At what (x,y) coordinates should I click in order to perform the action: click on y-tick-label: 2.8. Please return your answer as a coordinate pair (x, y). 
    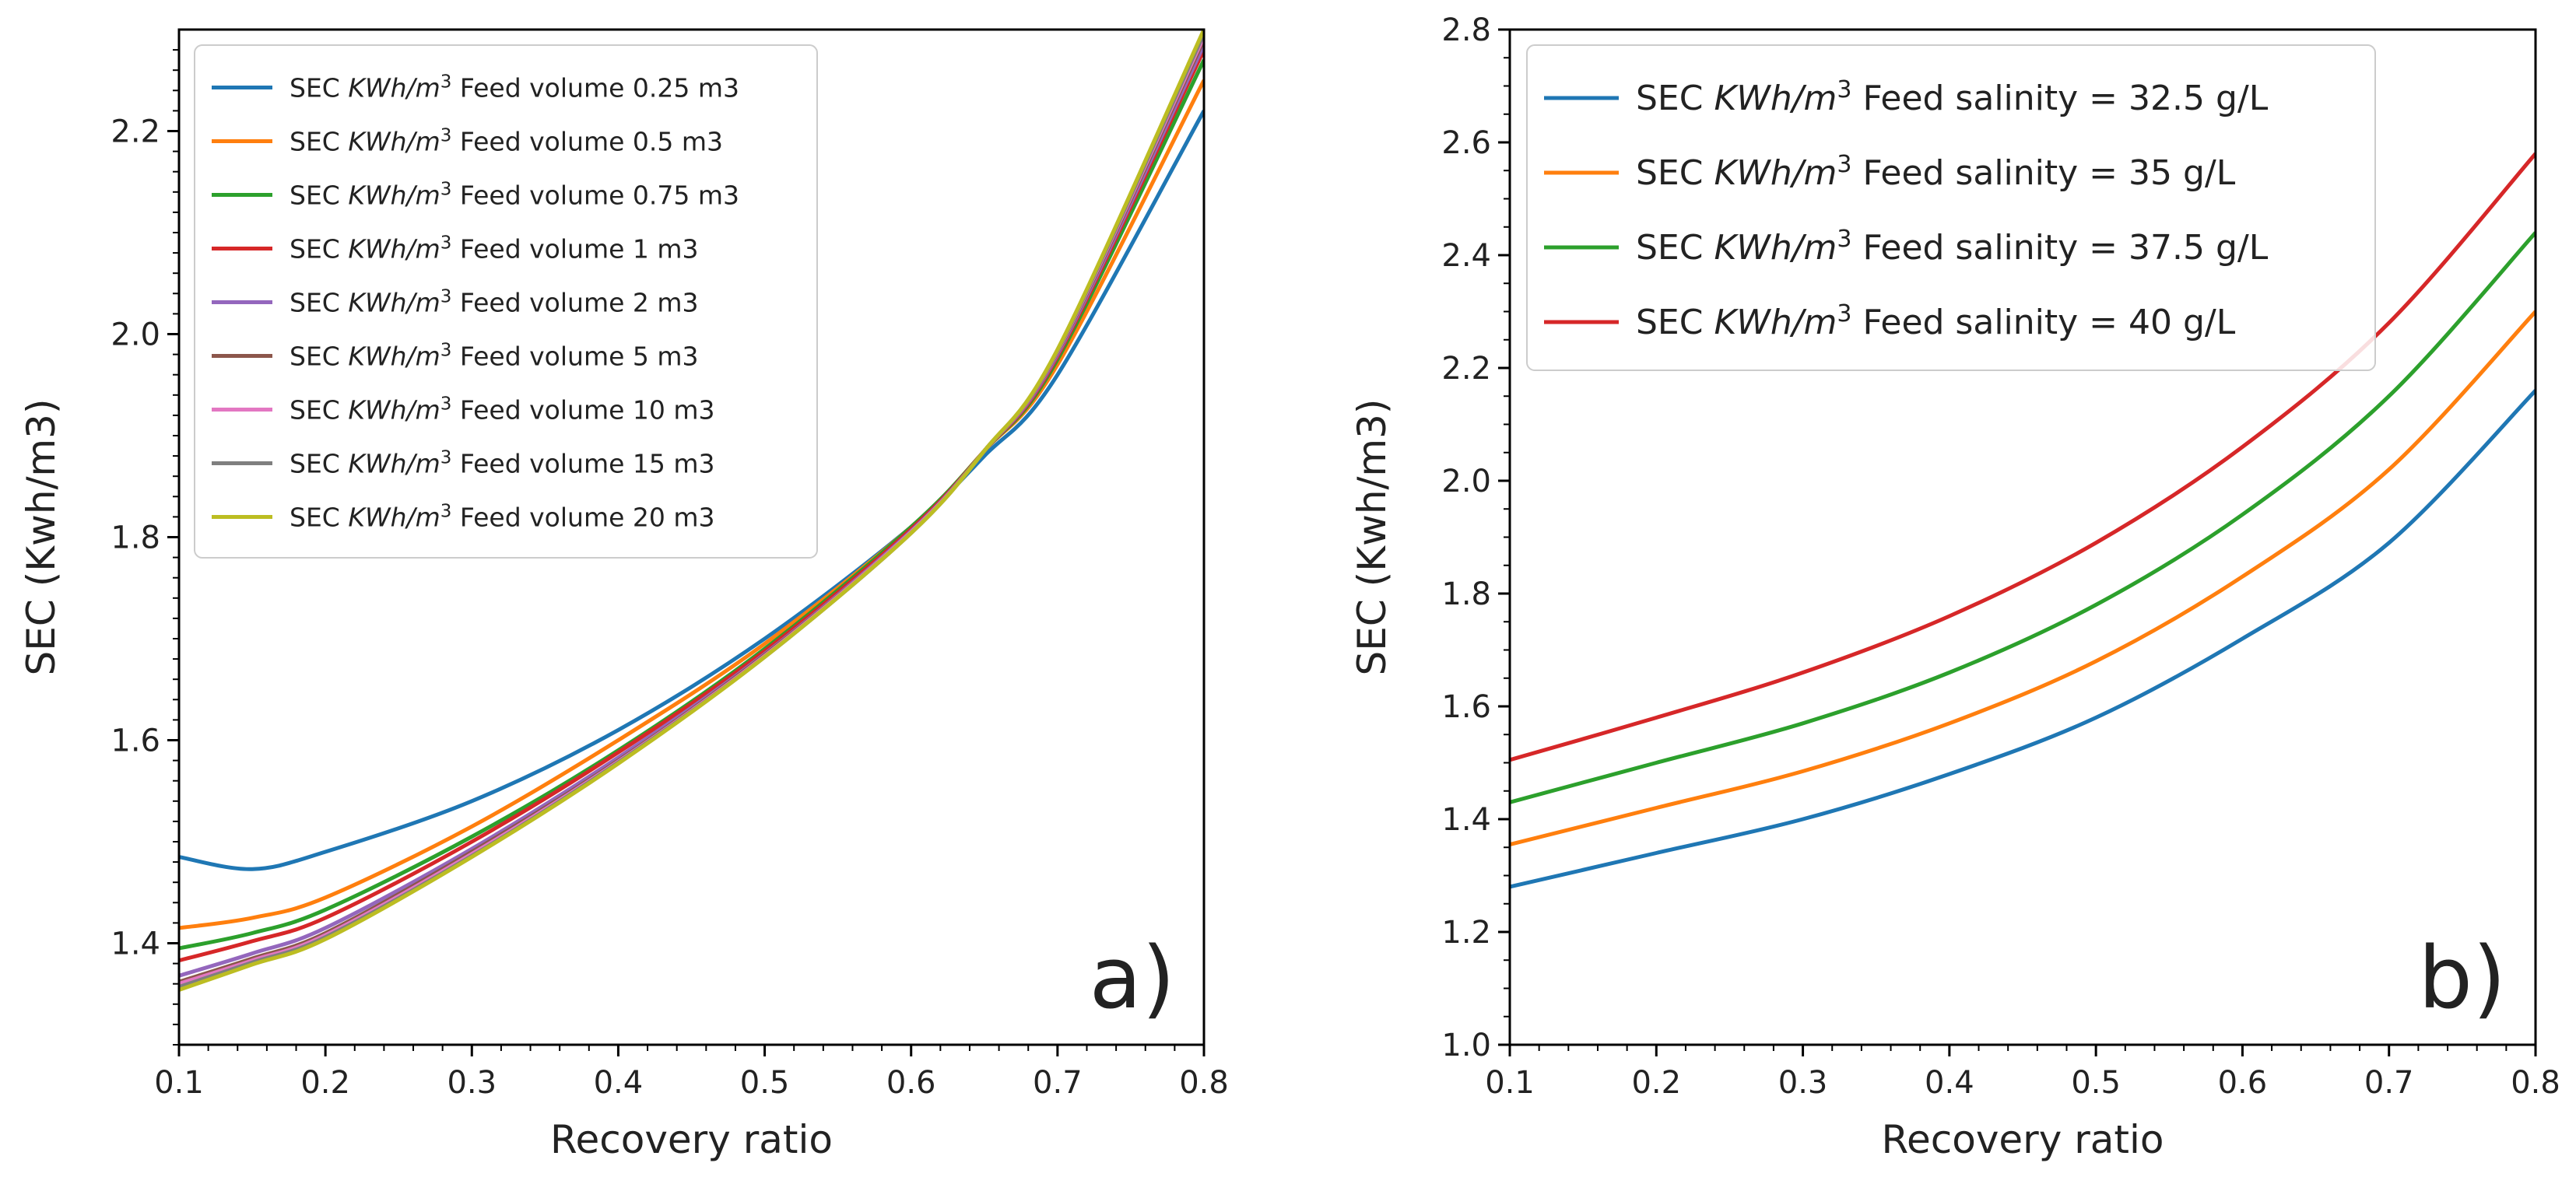
    Looking at the image, I should click on (1466, 30).